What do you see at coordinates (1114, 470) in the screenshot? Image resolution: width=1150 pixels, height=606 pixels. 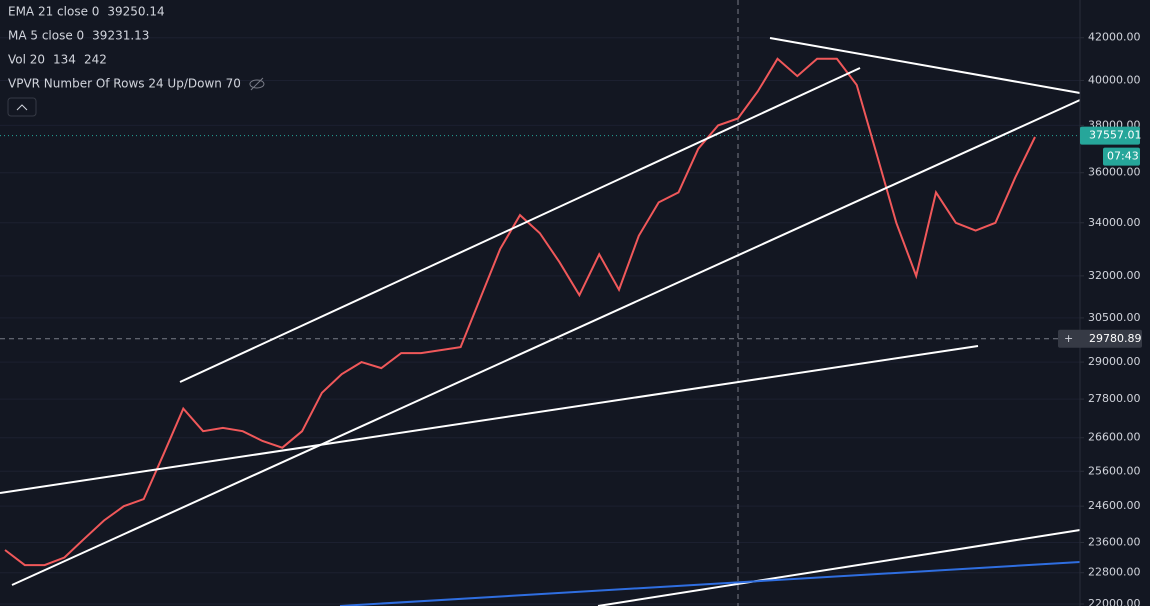 I see `y-tick-label: 25600.00` at bounding box center [1114, 470].